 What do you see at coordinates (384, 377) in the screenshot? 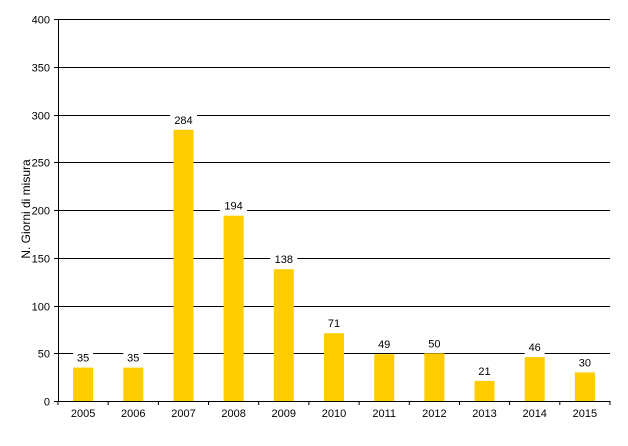
I see `bar-2011` at bounding box center [384, 377].